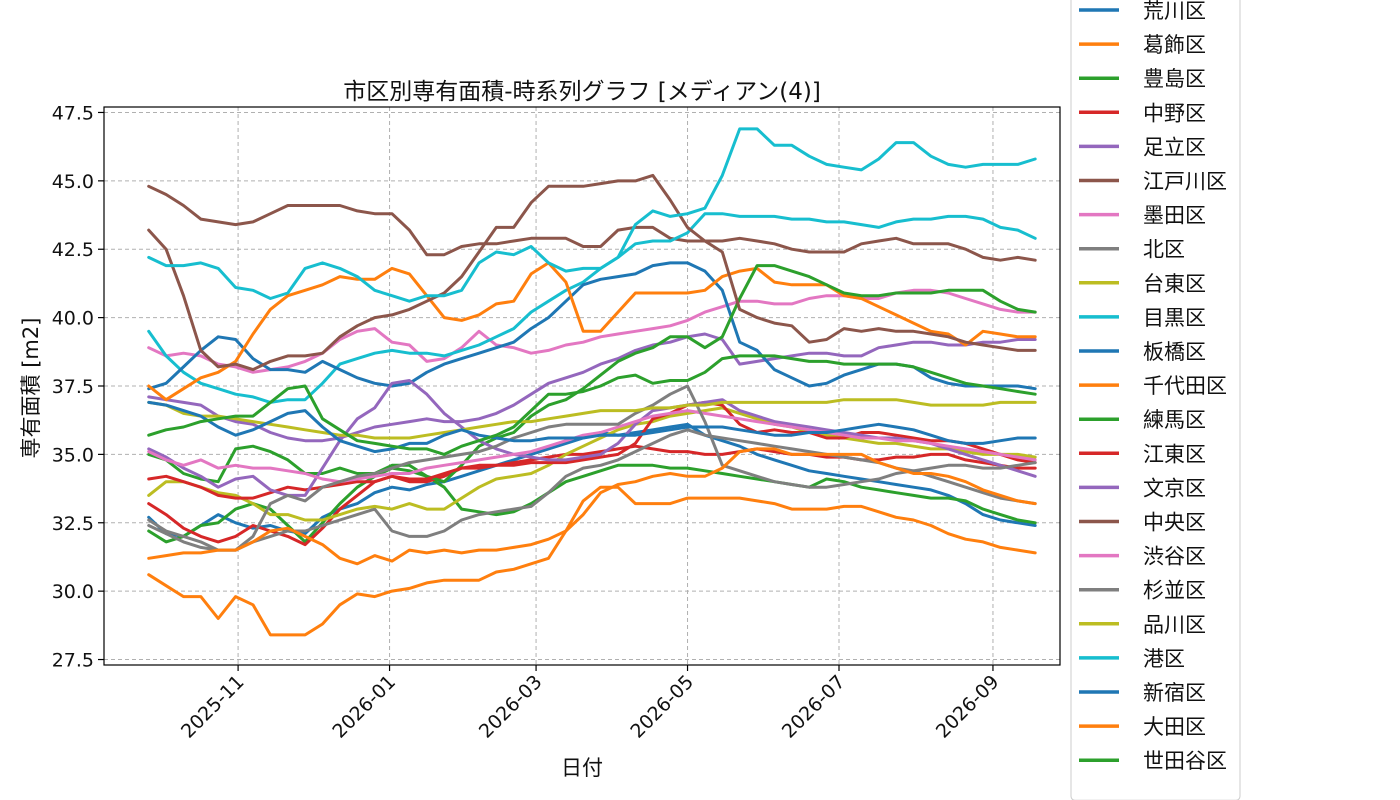 The image size is (1400, 800). What do you see at coordinates (1174, 11) in the screenshot?
I see `legend-label: 荒川区` at bounding box center [1174, 11].